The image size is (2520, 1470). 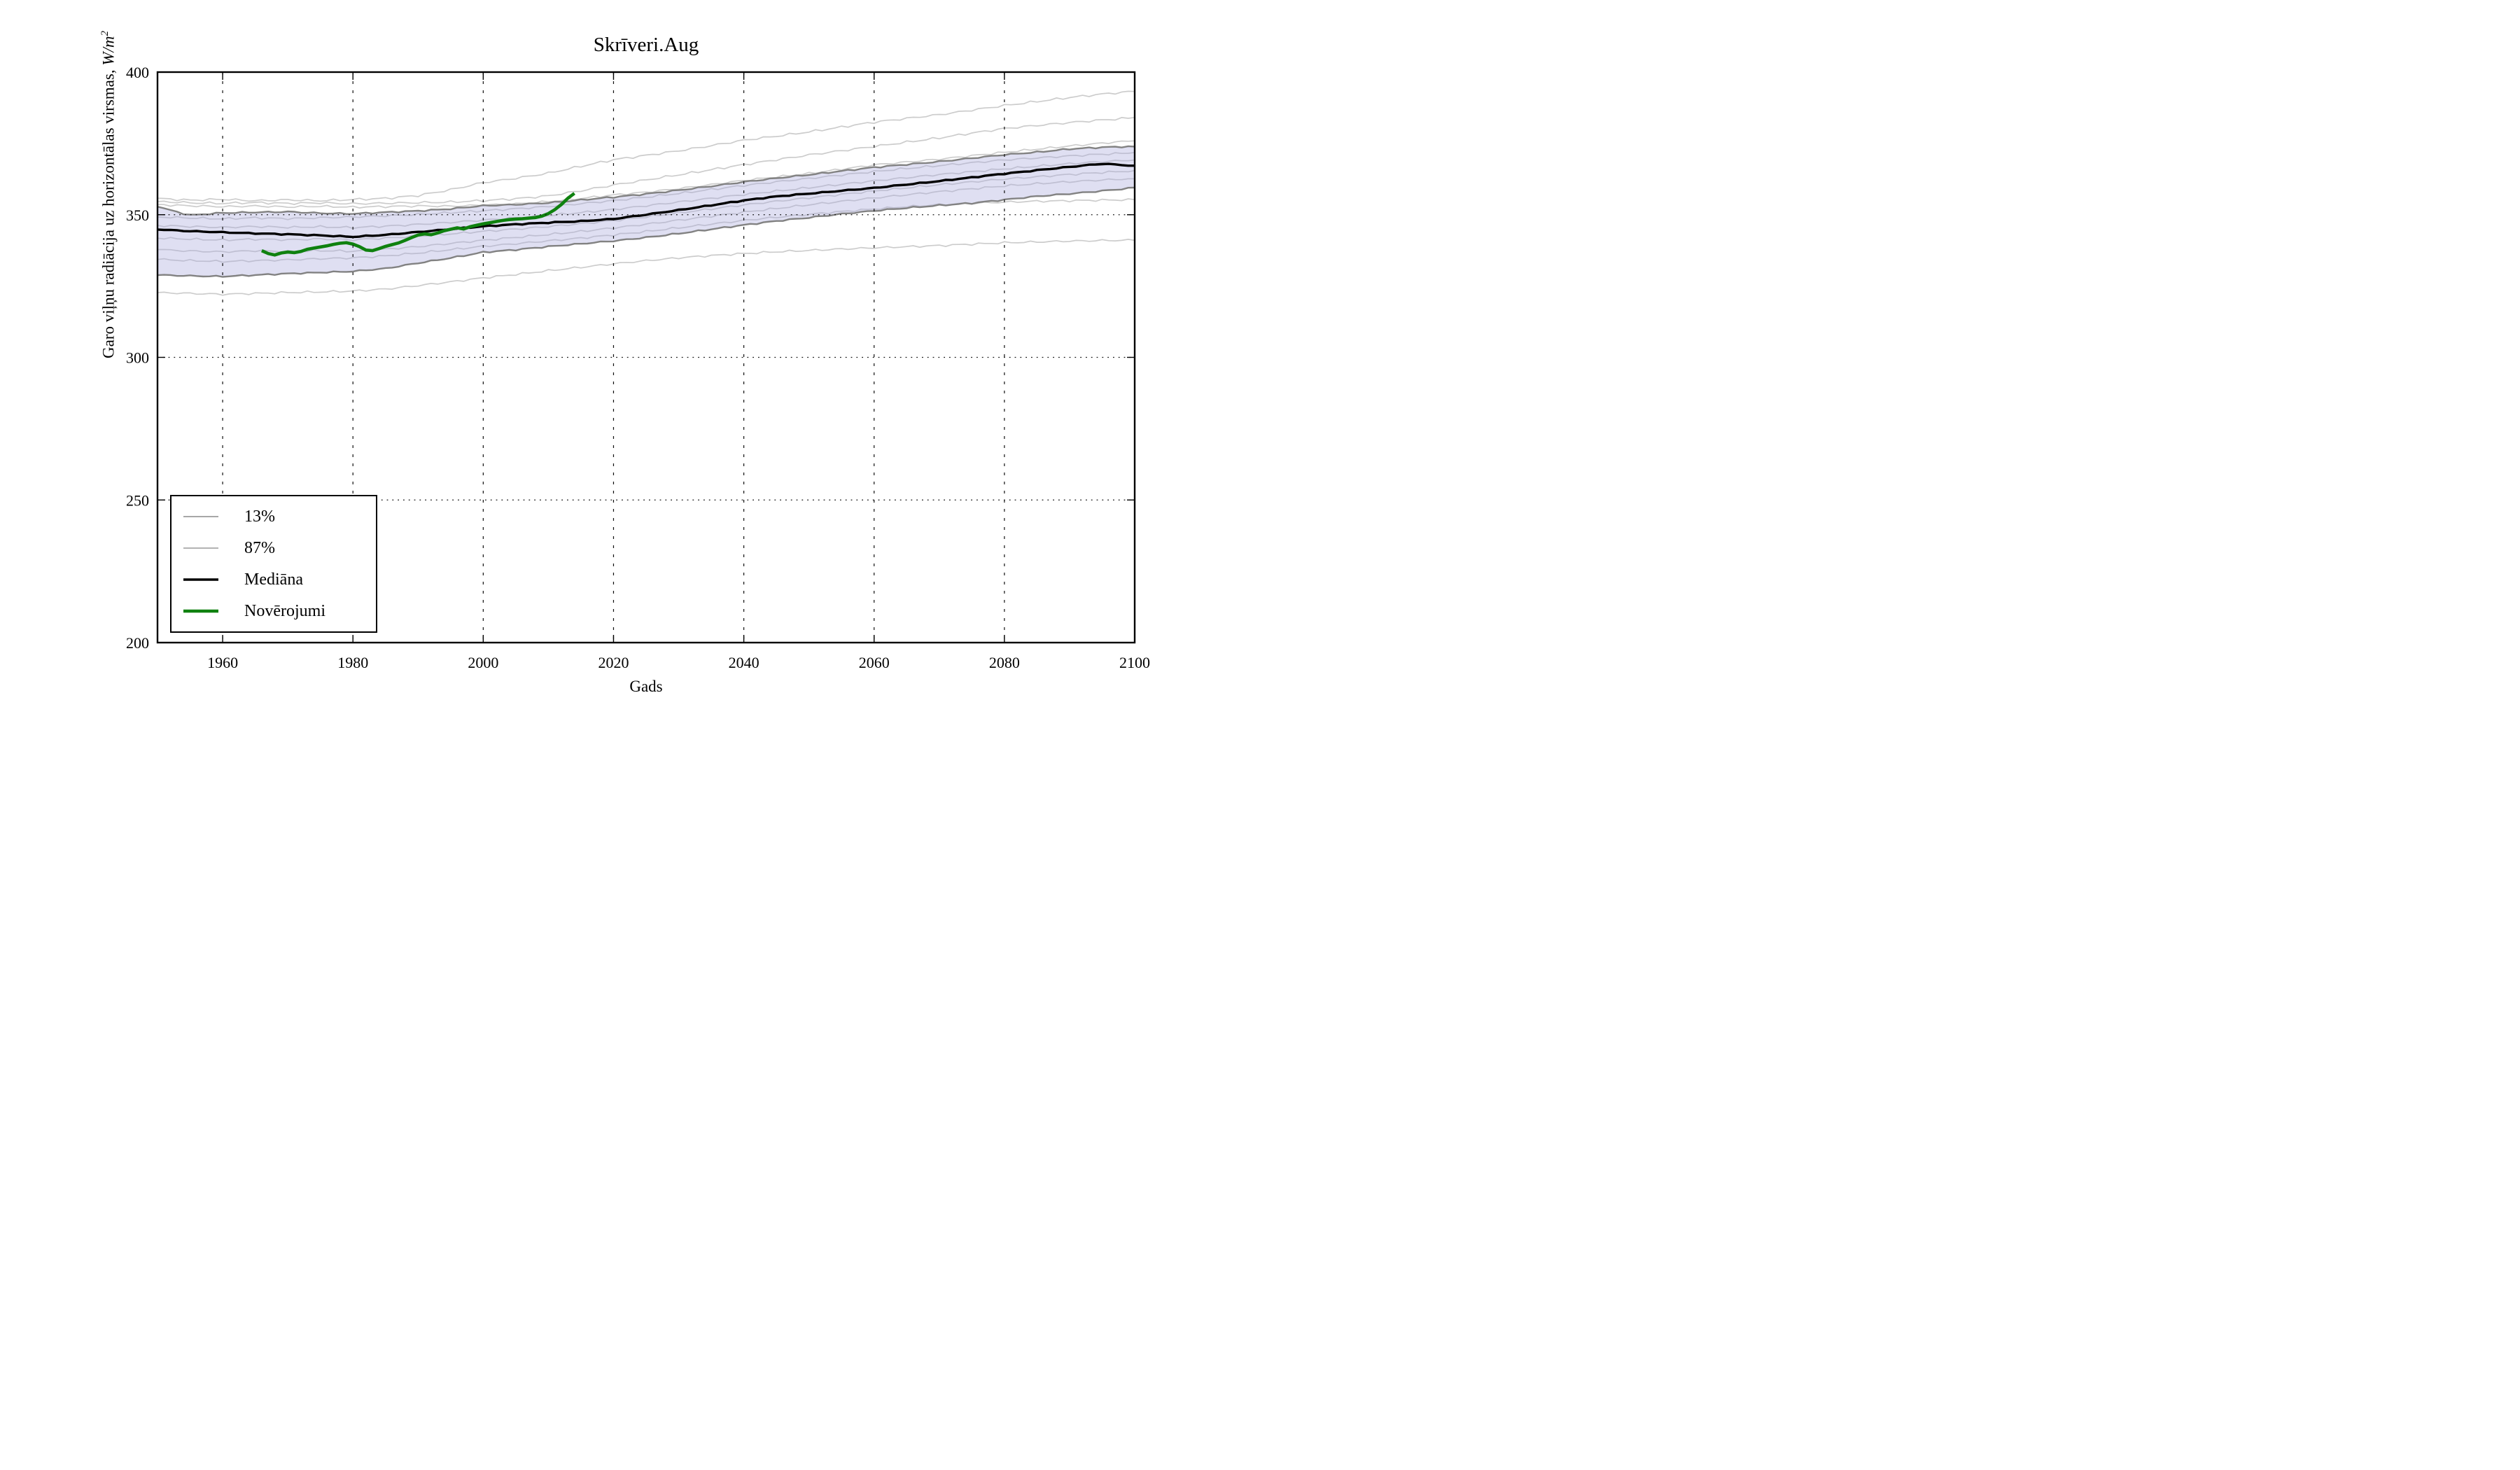 What do you see at coordinates (285, 611) in the screenshot?
I see `legend-label-observations: Novērojumi` at bounding box center [285, 611].